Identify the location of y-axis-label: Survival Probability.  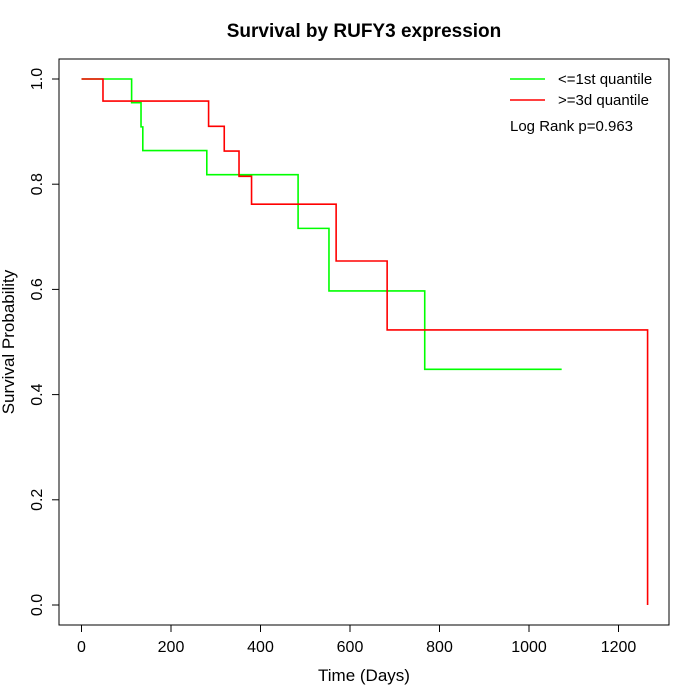
(9, 341).